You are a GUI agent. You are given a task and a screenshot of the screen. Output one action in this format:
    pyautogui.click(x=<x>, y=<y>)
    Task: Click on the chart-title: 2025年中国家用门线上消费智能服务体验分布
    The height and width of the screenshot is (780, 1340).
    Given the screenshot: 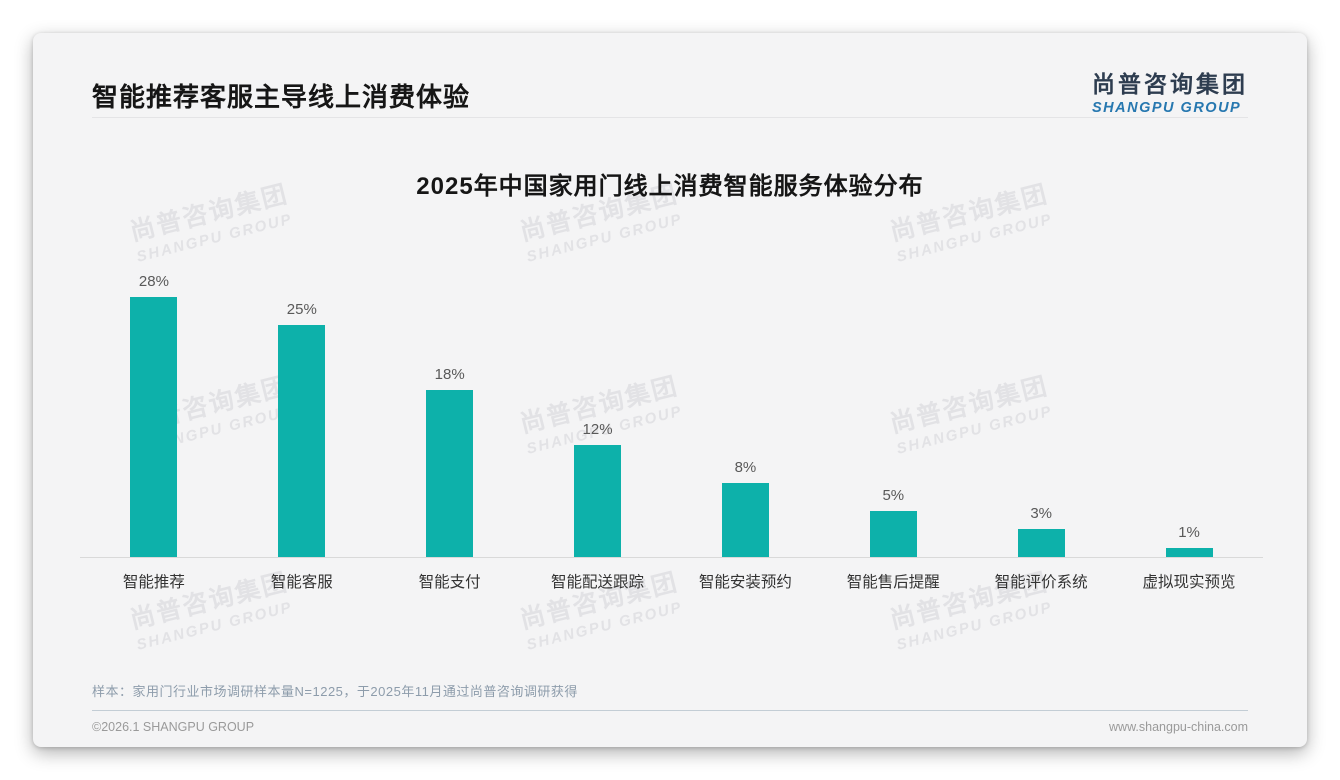 What is the action you would take?
    pyautogui.click(x=670, y=186)
    